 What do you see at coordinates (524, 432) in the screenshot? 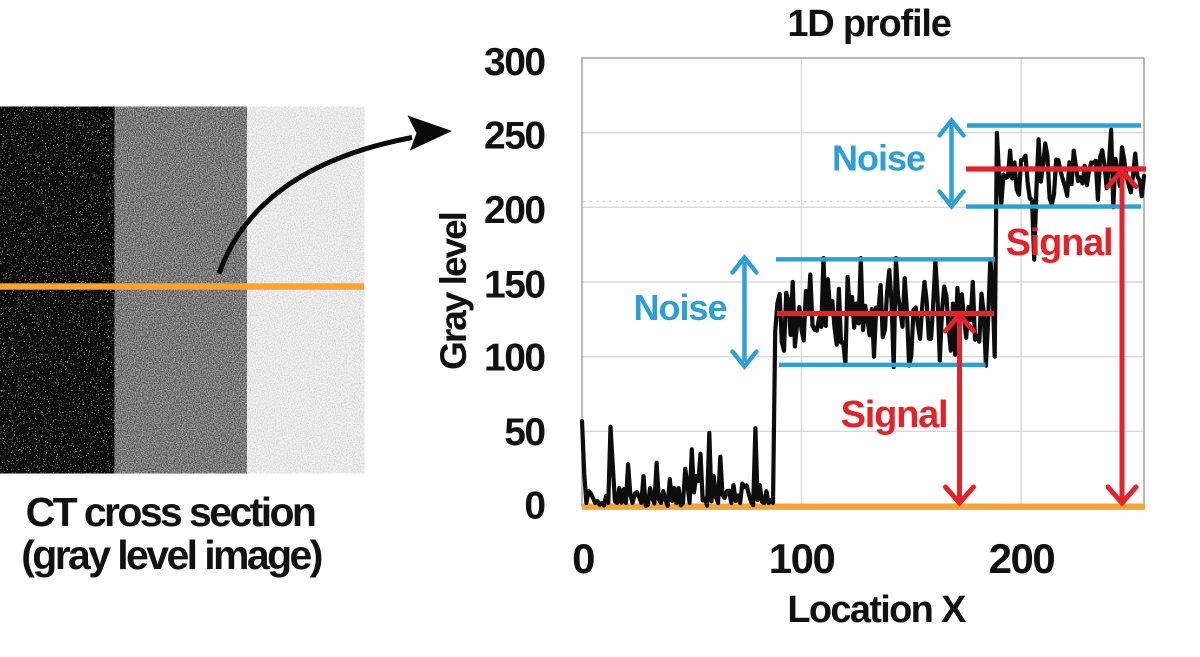
I see `svg-text: 50` at bounding box center [524, 432].